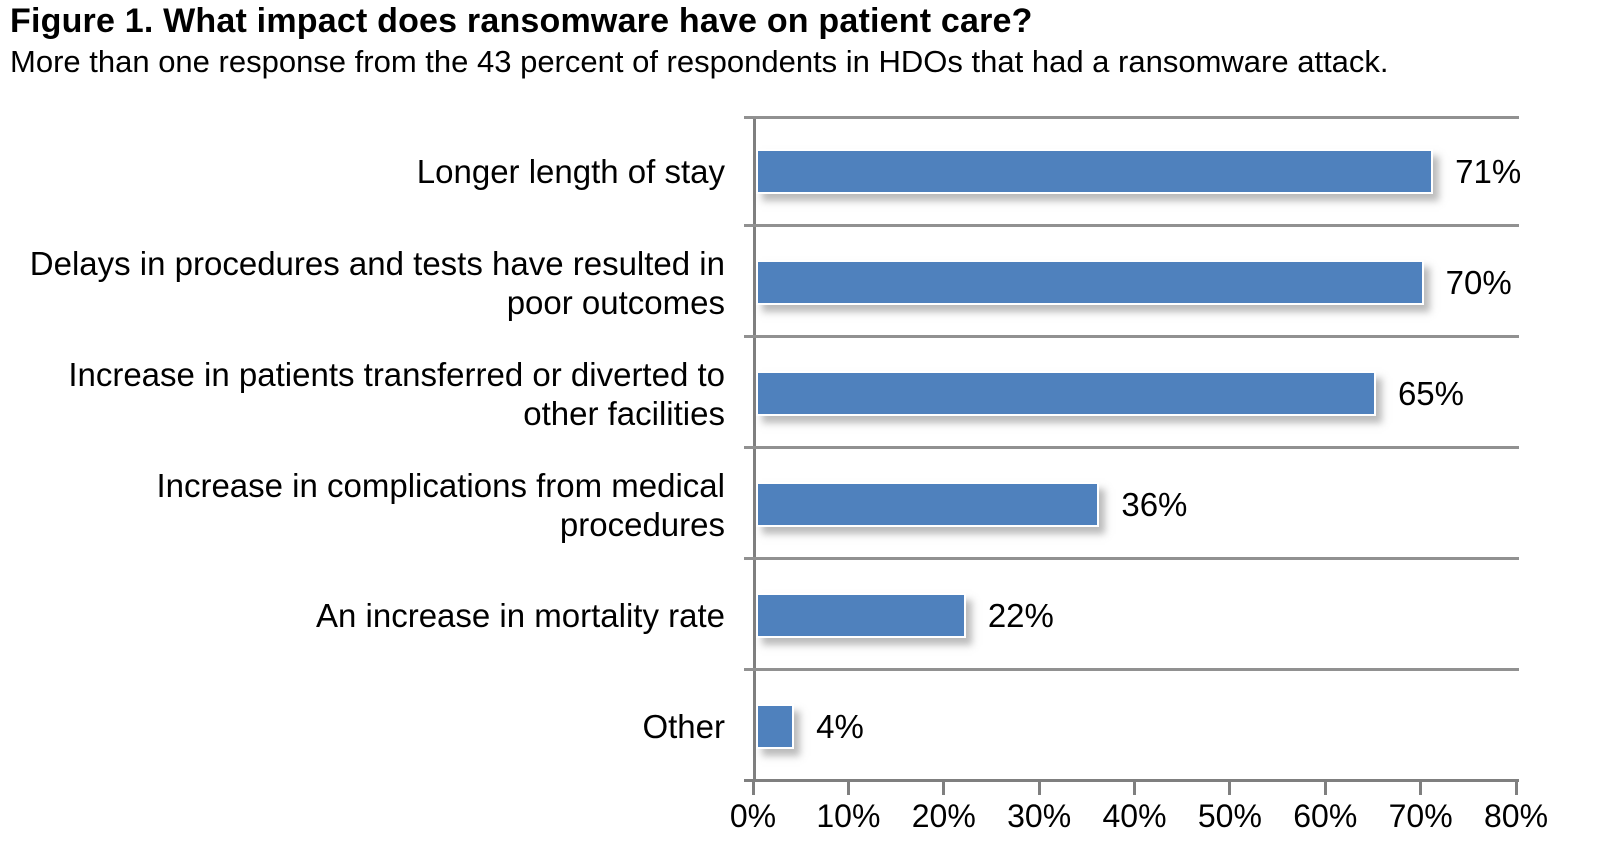 The image size is (1600, 843). What do you see at coordinates (1420, 816) in the screenshot?
I see `tick-label: 70%` at bounding box center [1420, 816].